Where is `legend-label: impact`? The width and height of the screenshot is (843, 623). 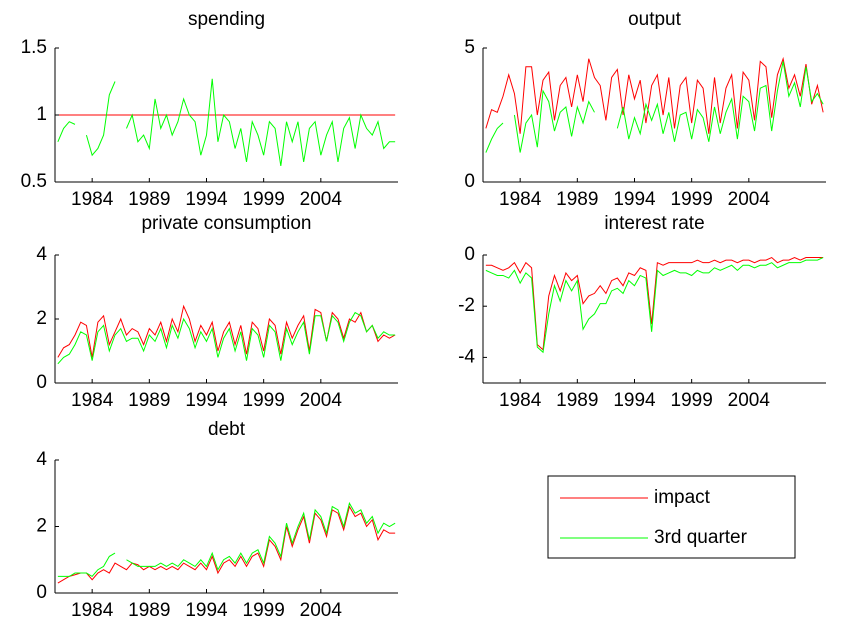 legend-label: impact is located at coordinates (682, 497).